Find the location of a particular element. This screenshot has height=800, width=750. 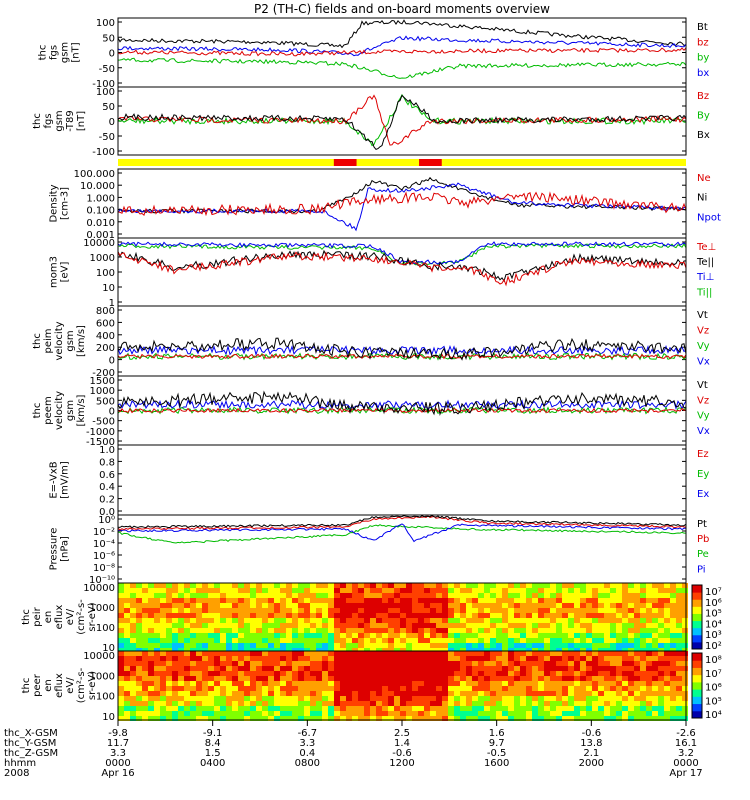

panel-5-plot is located at coordinates (402, 349).